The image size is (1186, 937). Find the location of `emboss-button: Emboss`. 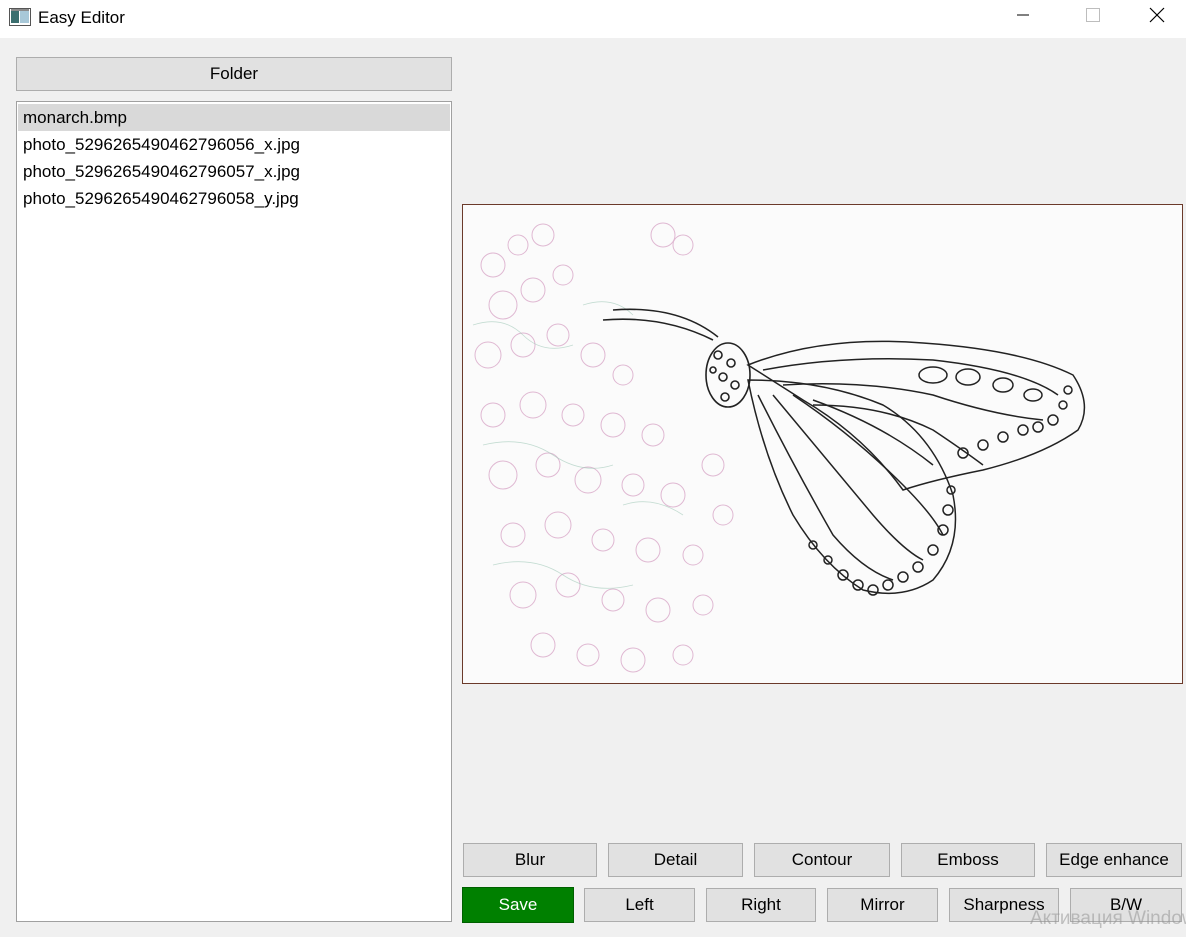

emboss-button: Emboss is located at coordinates (968, 860).